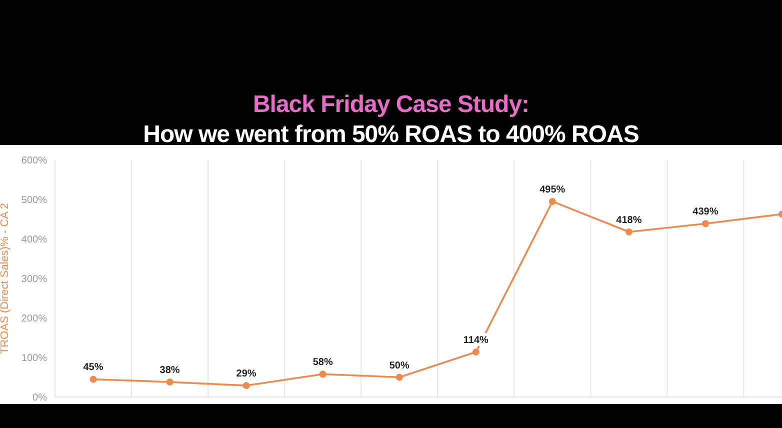  Describe the element at coordinates (629, 220) in the screenshot. I see `data-label: 418%` at that location.